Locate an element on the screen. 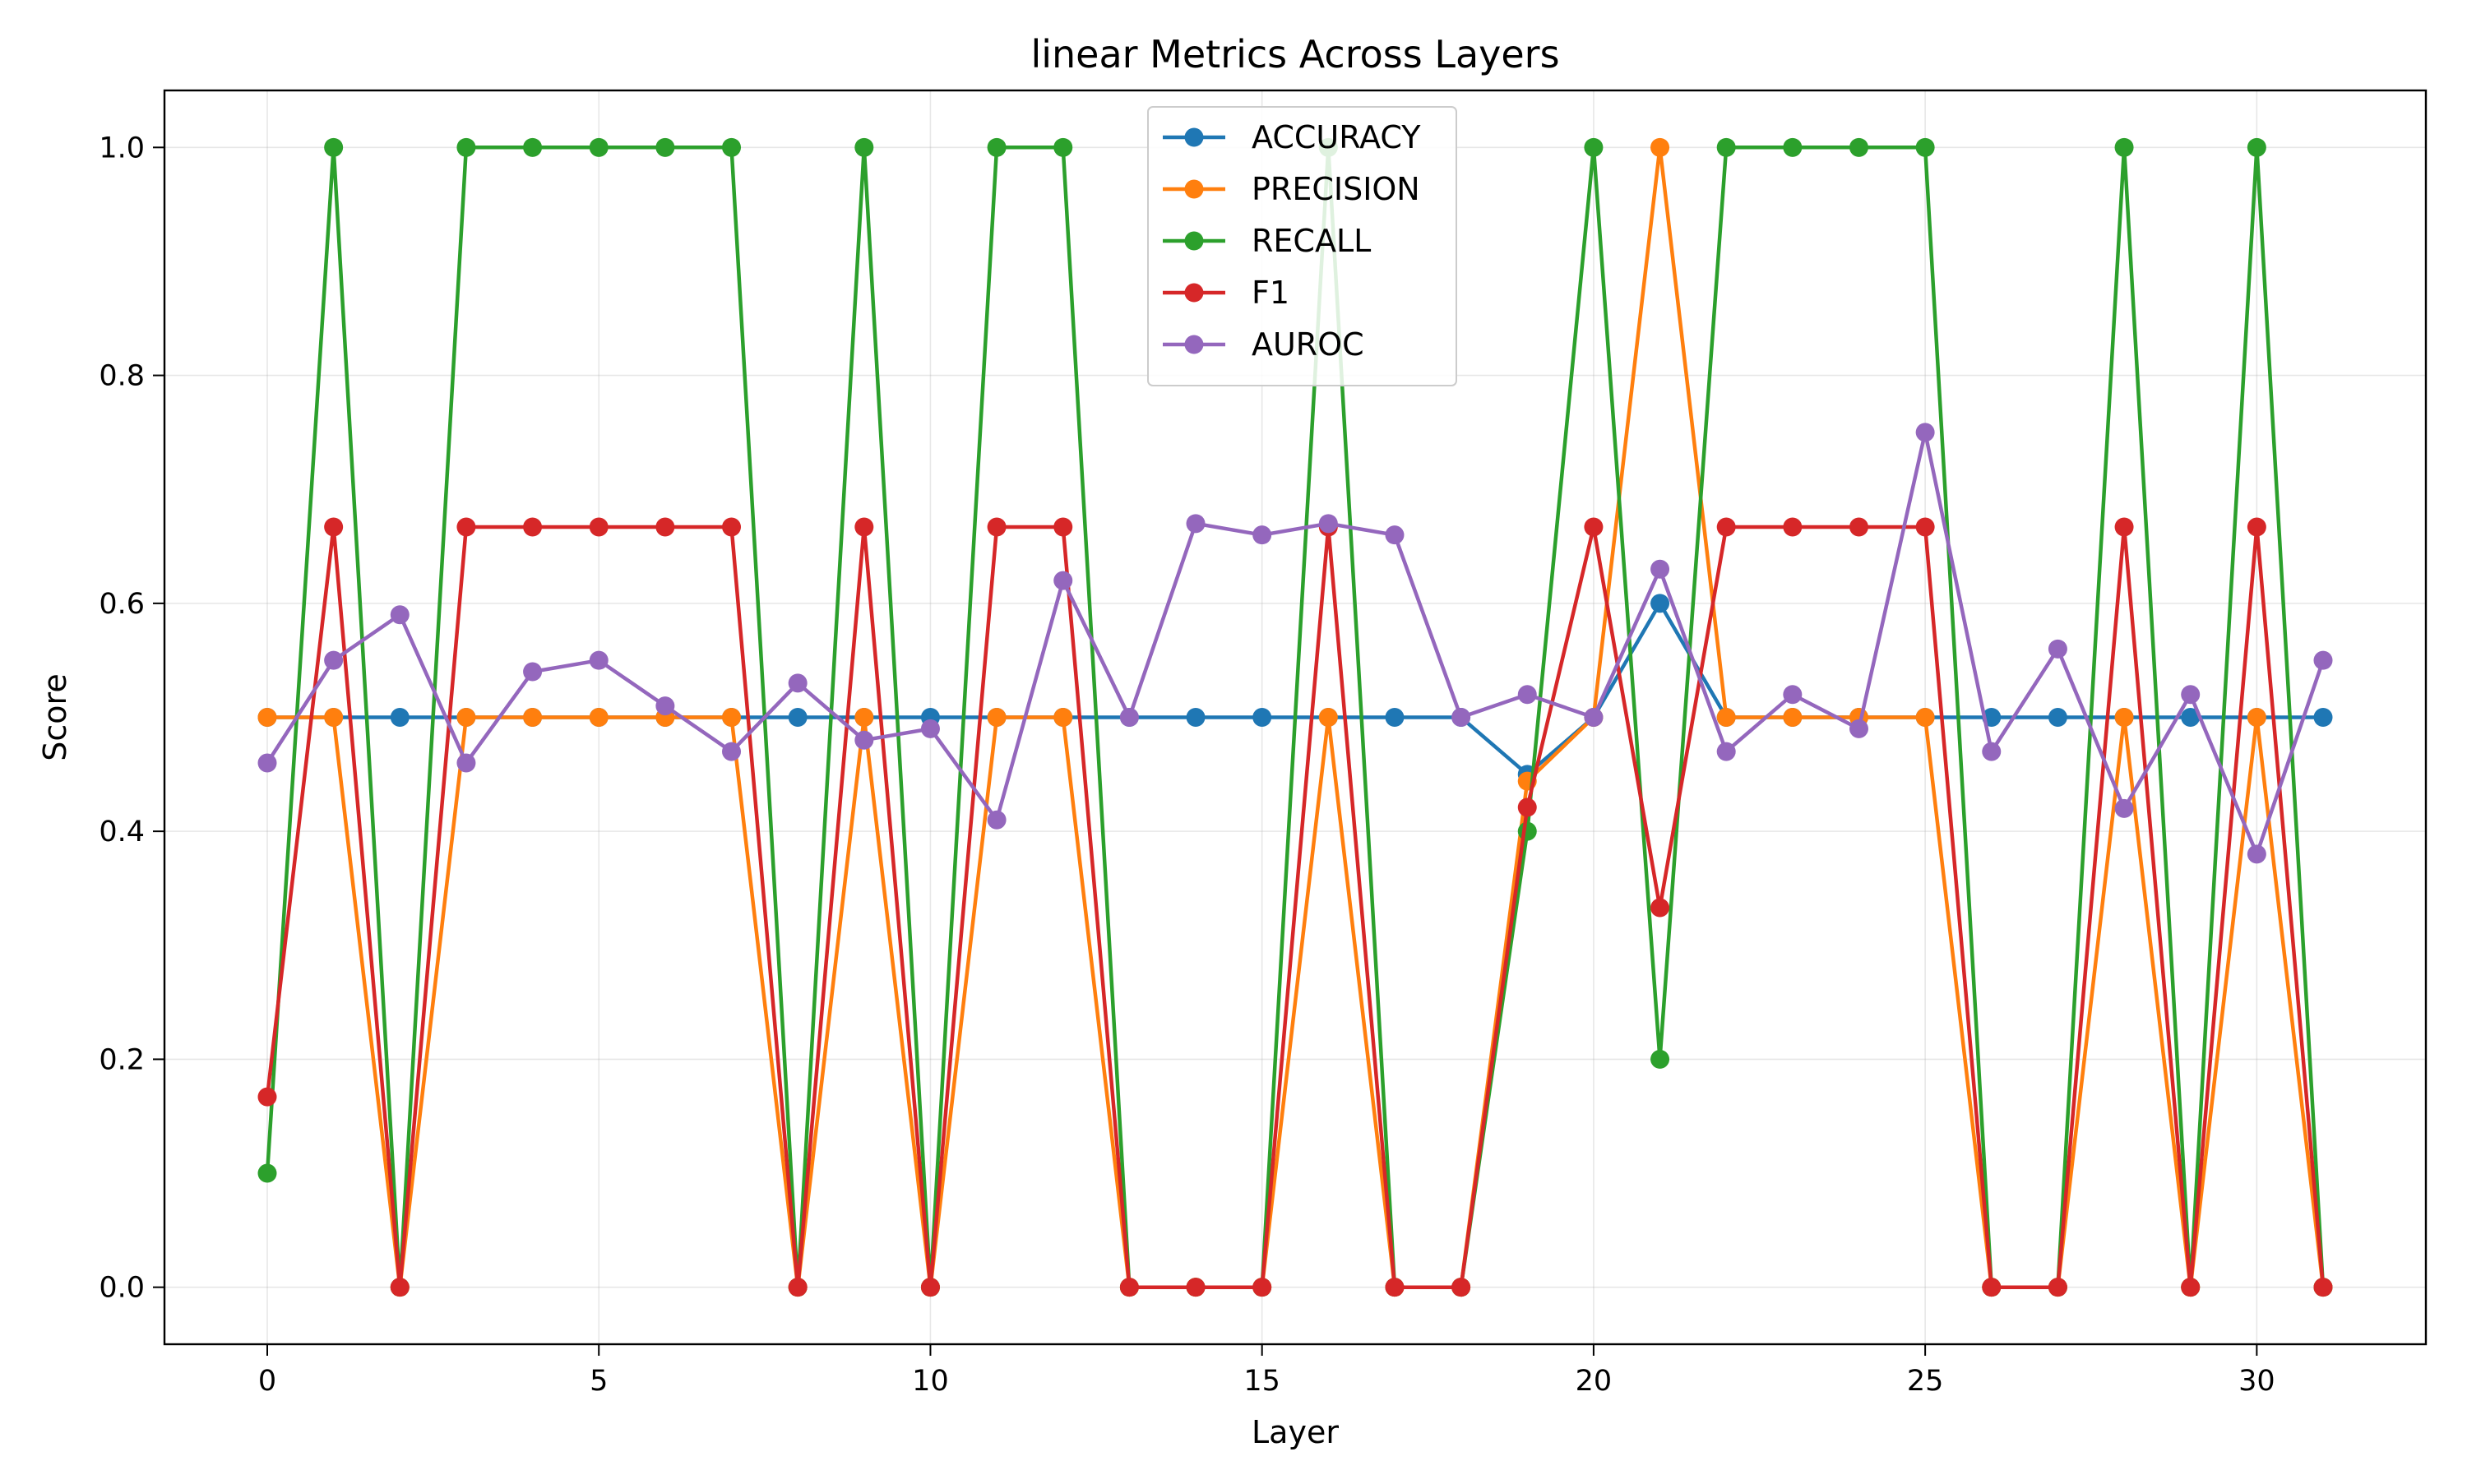 The image size is (2467, 1484). y-tick-label: 1.0 is located at coordinates (122, 148).